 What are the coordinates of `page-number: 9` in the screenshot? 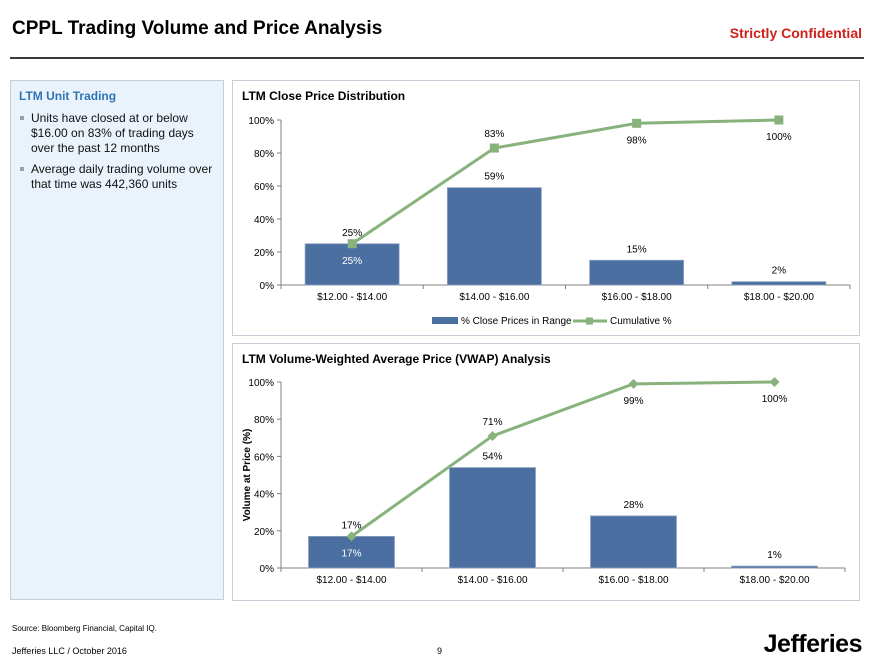 It's located at (440, 651).